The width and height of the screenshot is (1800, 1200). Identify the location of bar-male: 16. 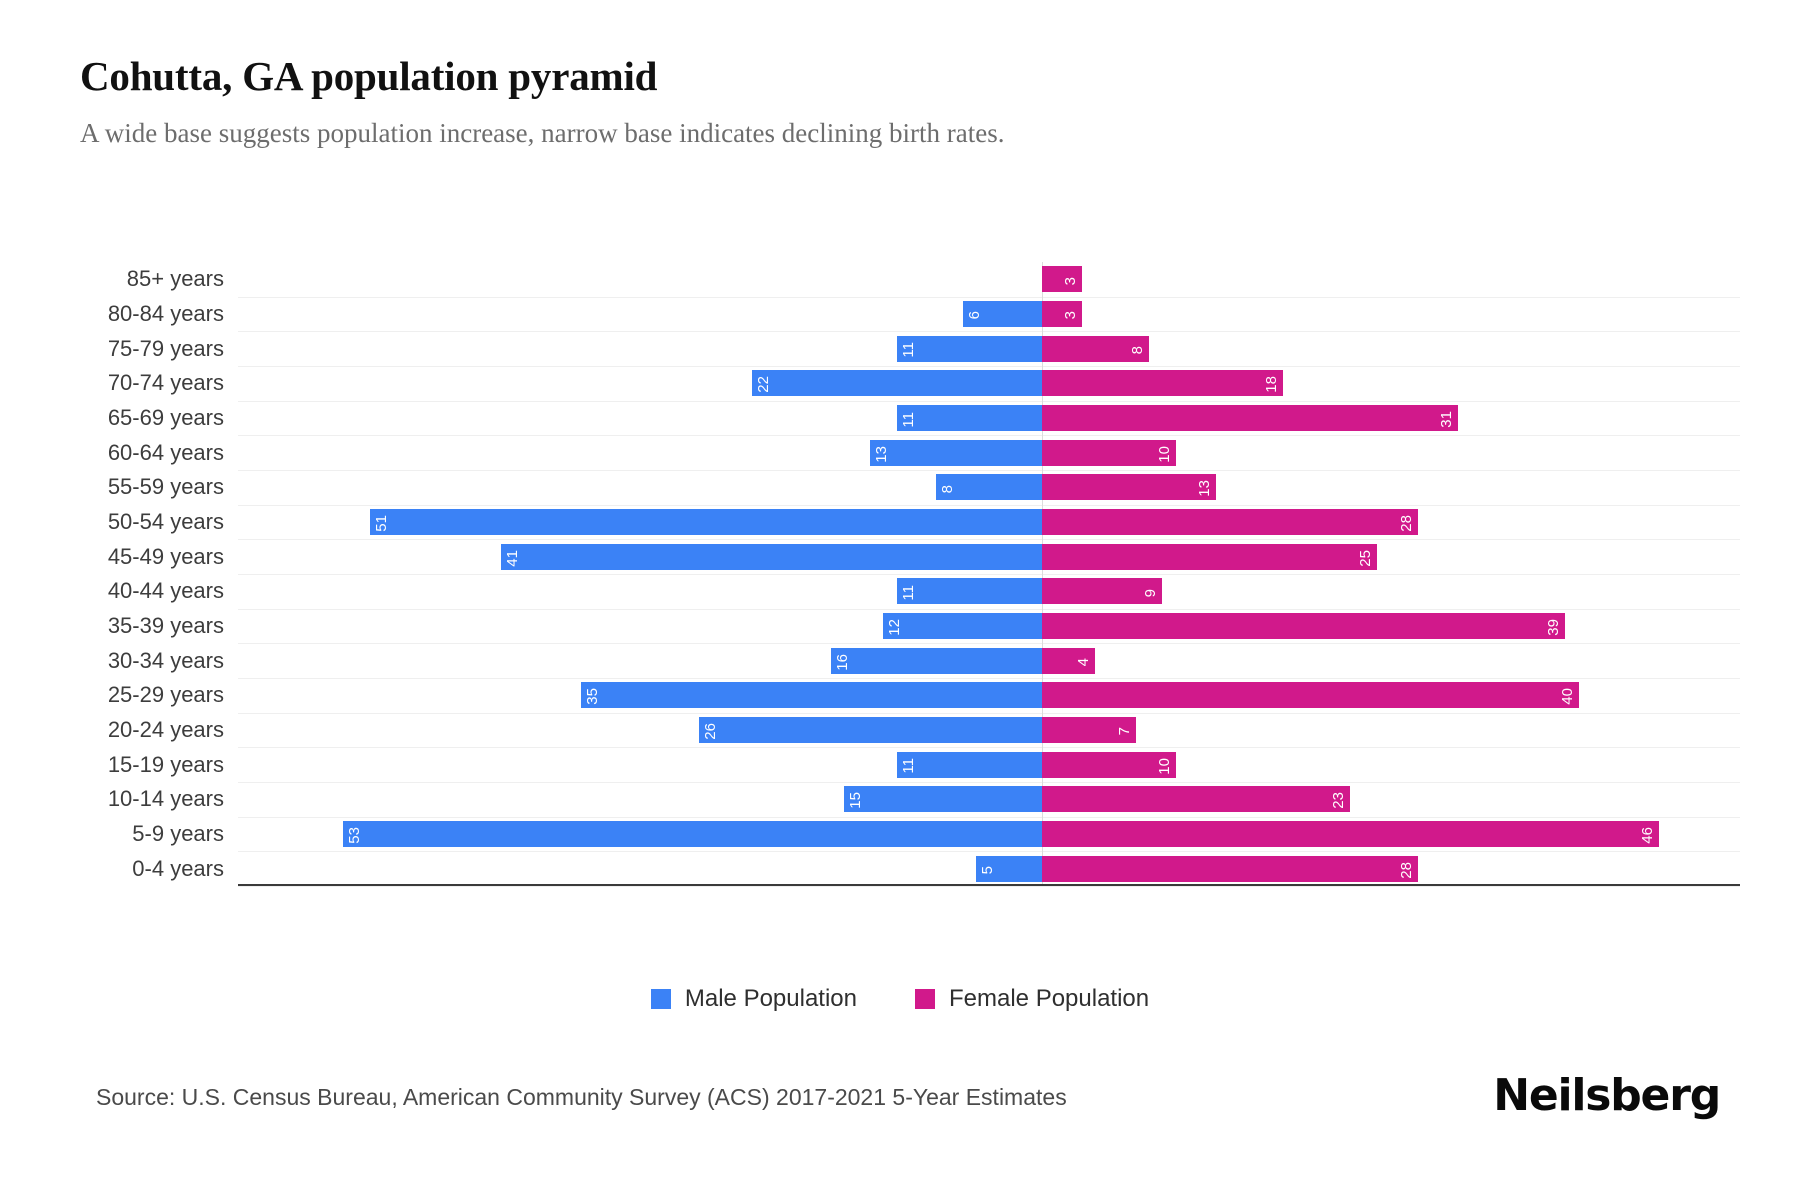
(936, 660).